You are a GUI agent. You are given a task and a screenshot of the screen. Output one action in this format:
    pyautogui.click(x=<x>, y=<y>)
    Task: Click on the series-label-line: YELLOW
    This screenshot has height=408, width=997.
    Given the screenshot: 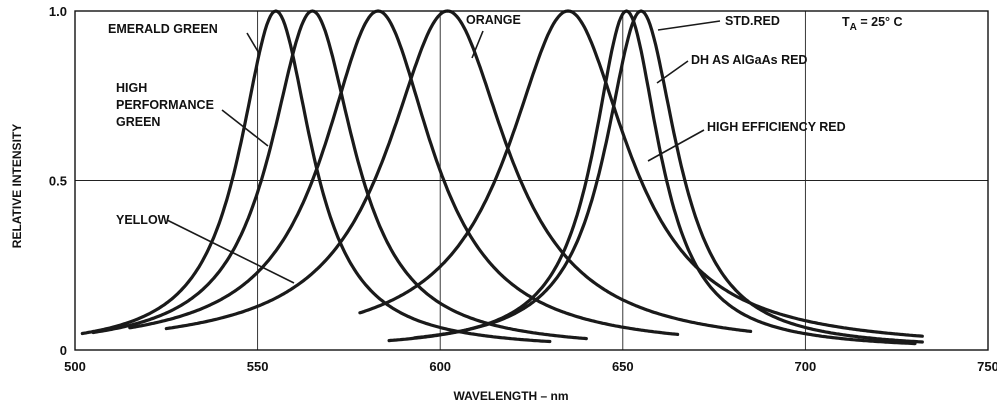 What is the action you would take?
    pyautogui.click(x=143, y=220)
    